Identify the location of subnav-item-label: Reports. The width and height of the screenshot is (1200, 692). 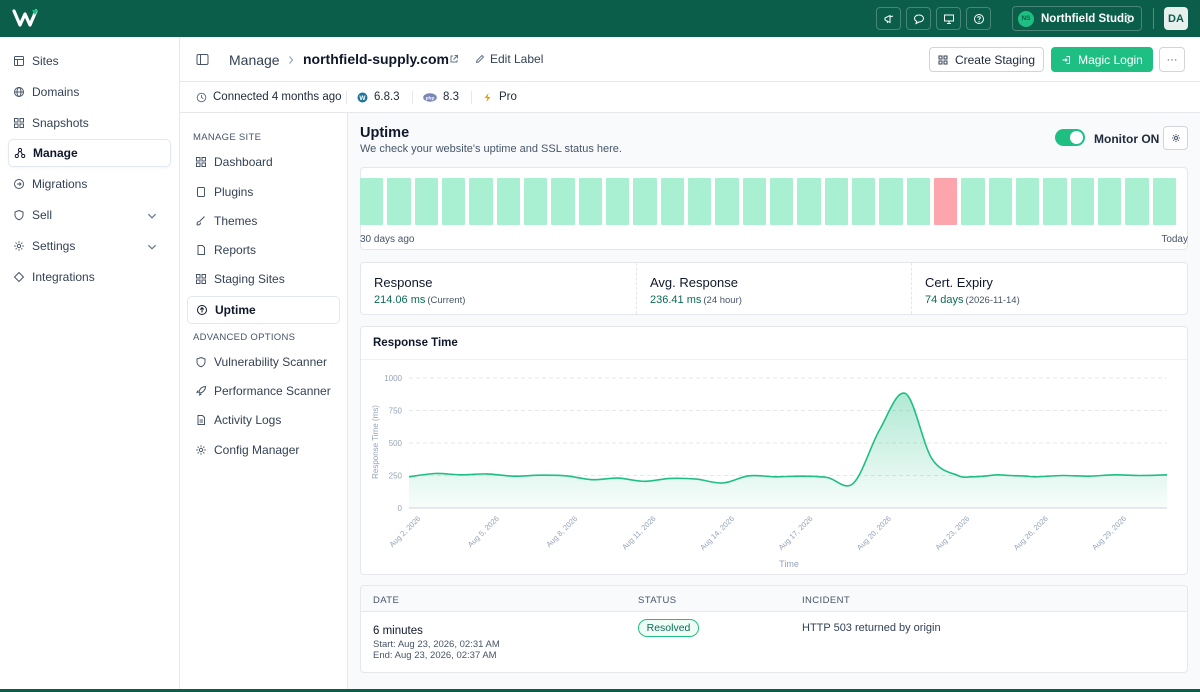
(235, 250).